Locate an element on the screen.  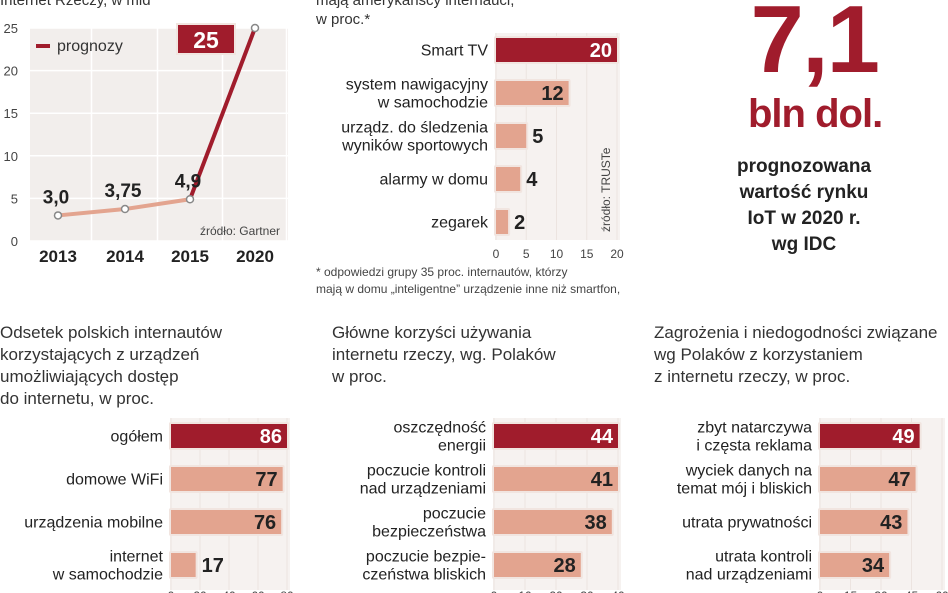
data-label: 4,9 is located at coordinates (188, 181).